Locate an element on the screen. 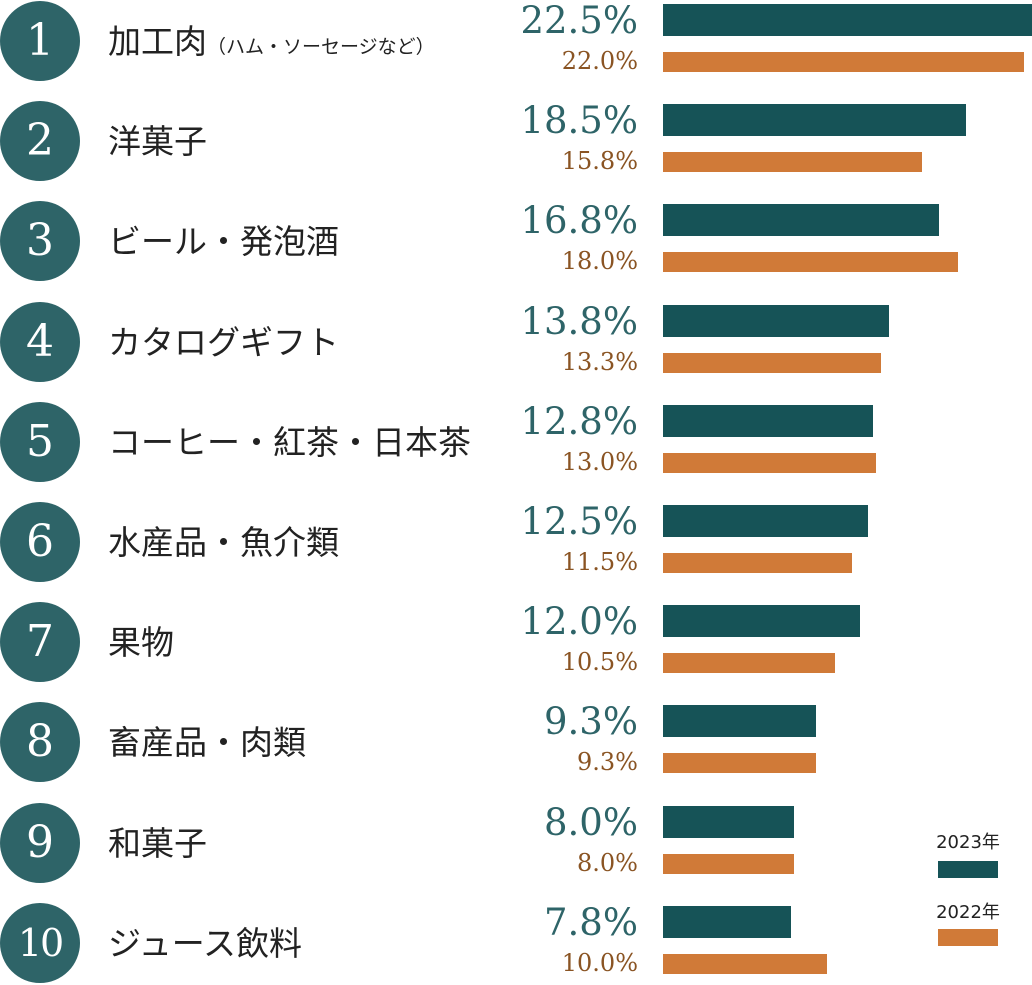 The height and width of the screenshot is (985, 1032). value-label-2023: 18.5% is located at coordinates (579, 121).